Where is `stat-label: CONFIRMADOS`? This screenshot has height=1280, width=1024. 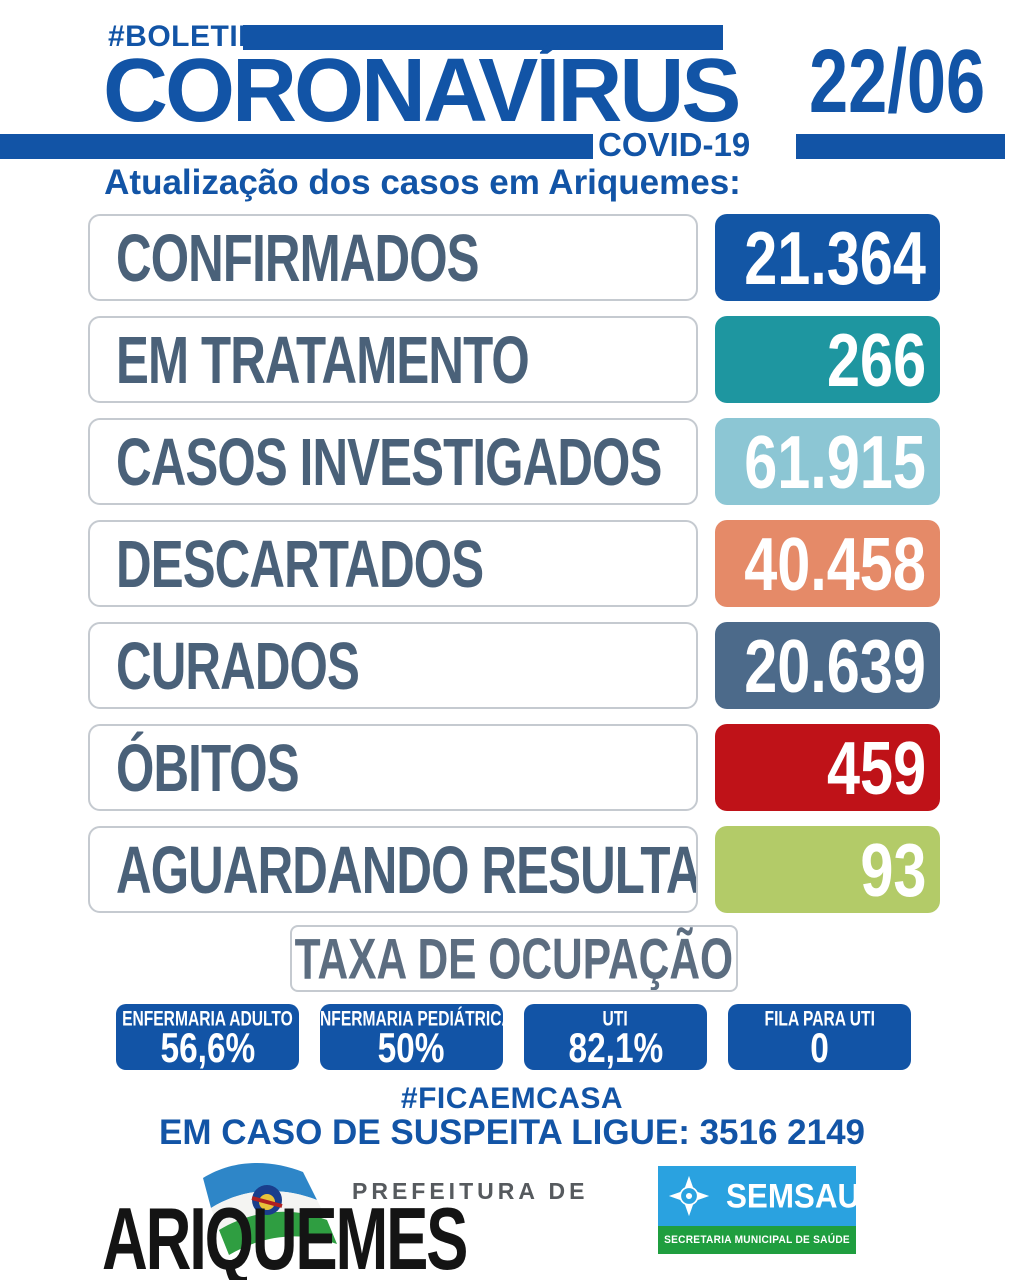 stat-label: CONFIRMADOS is located at coordinates (393, 257).